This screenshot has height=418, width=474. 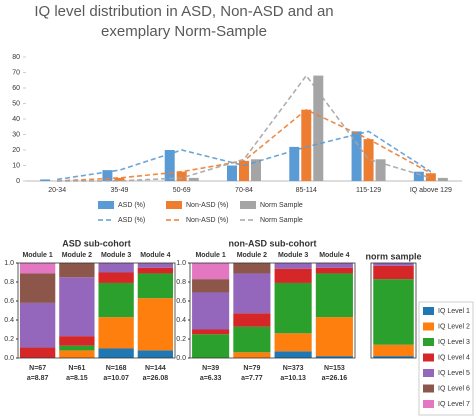 What do you see at coordinates (37, 368) in the screenshot?
I see `n-label: N=67` at bounding box center [37, 368].